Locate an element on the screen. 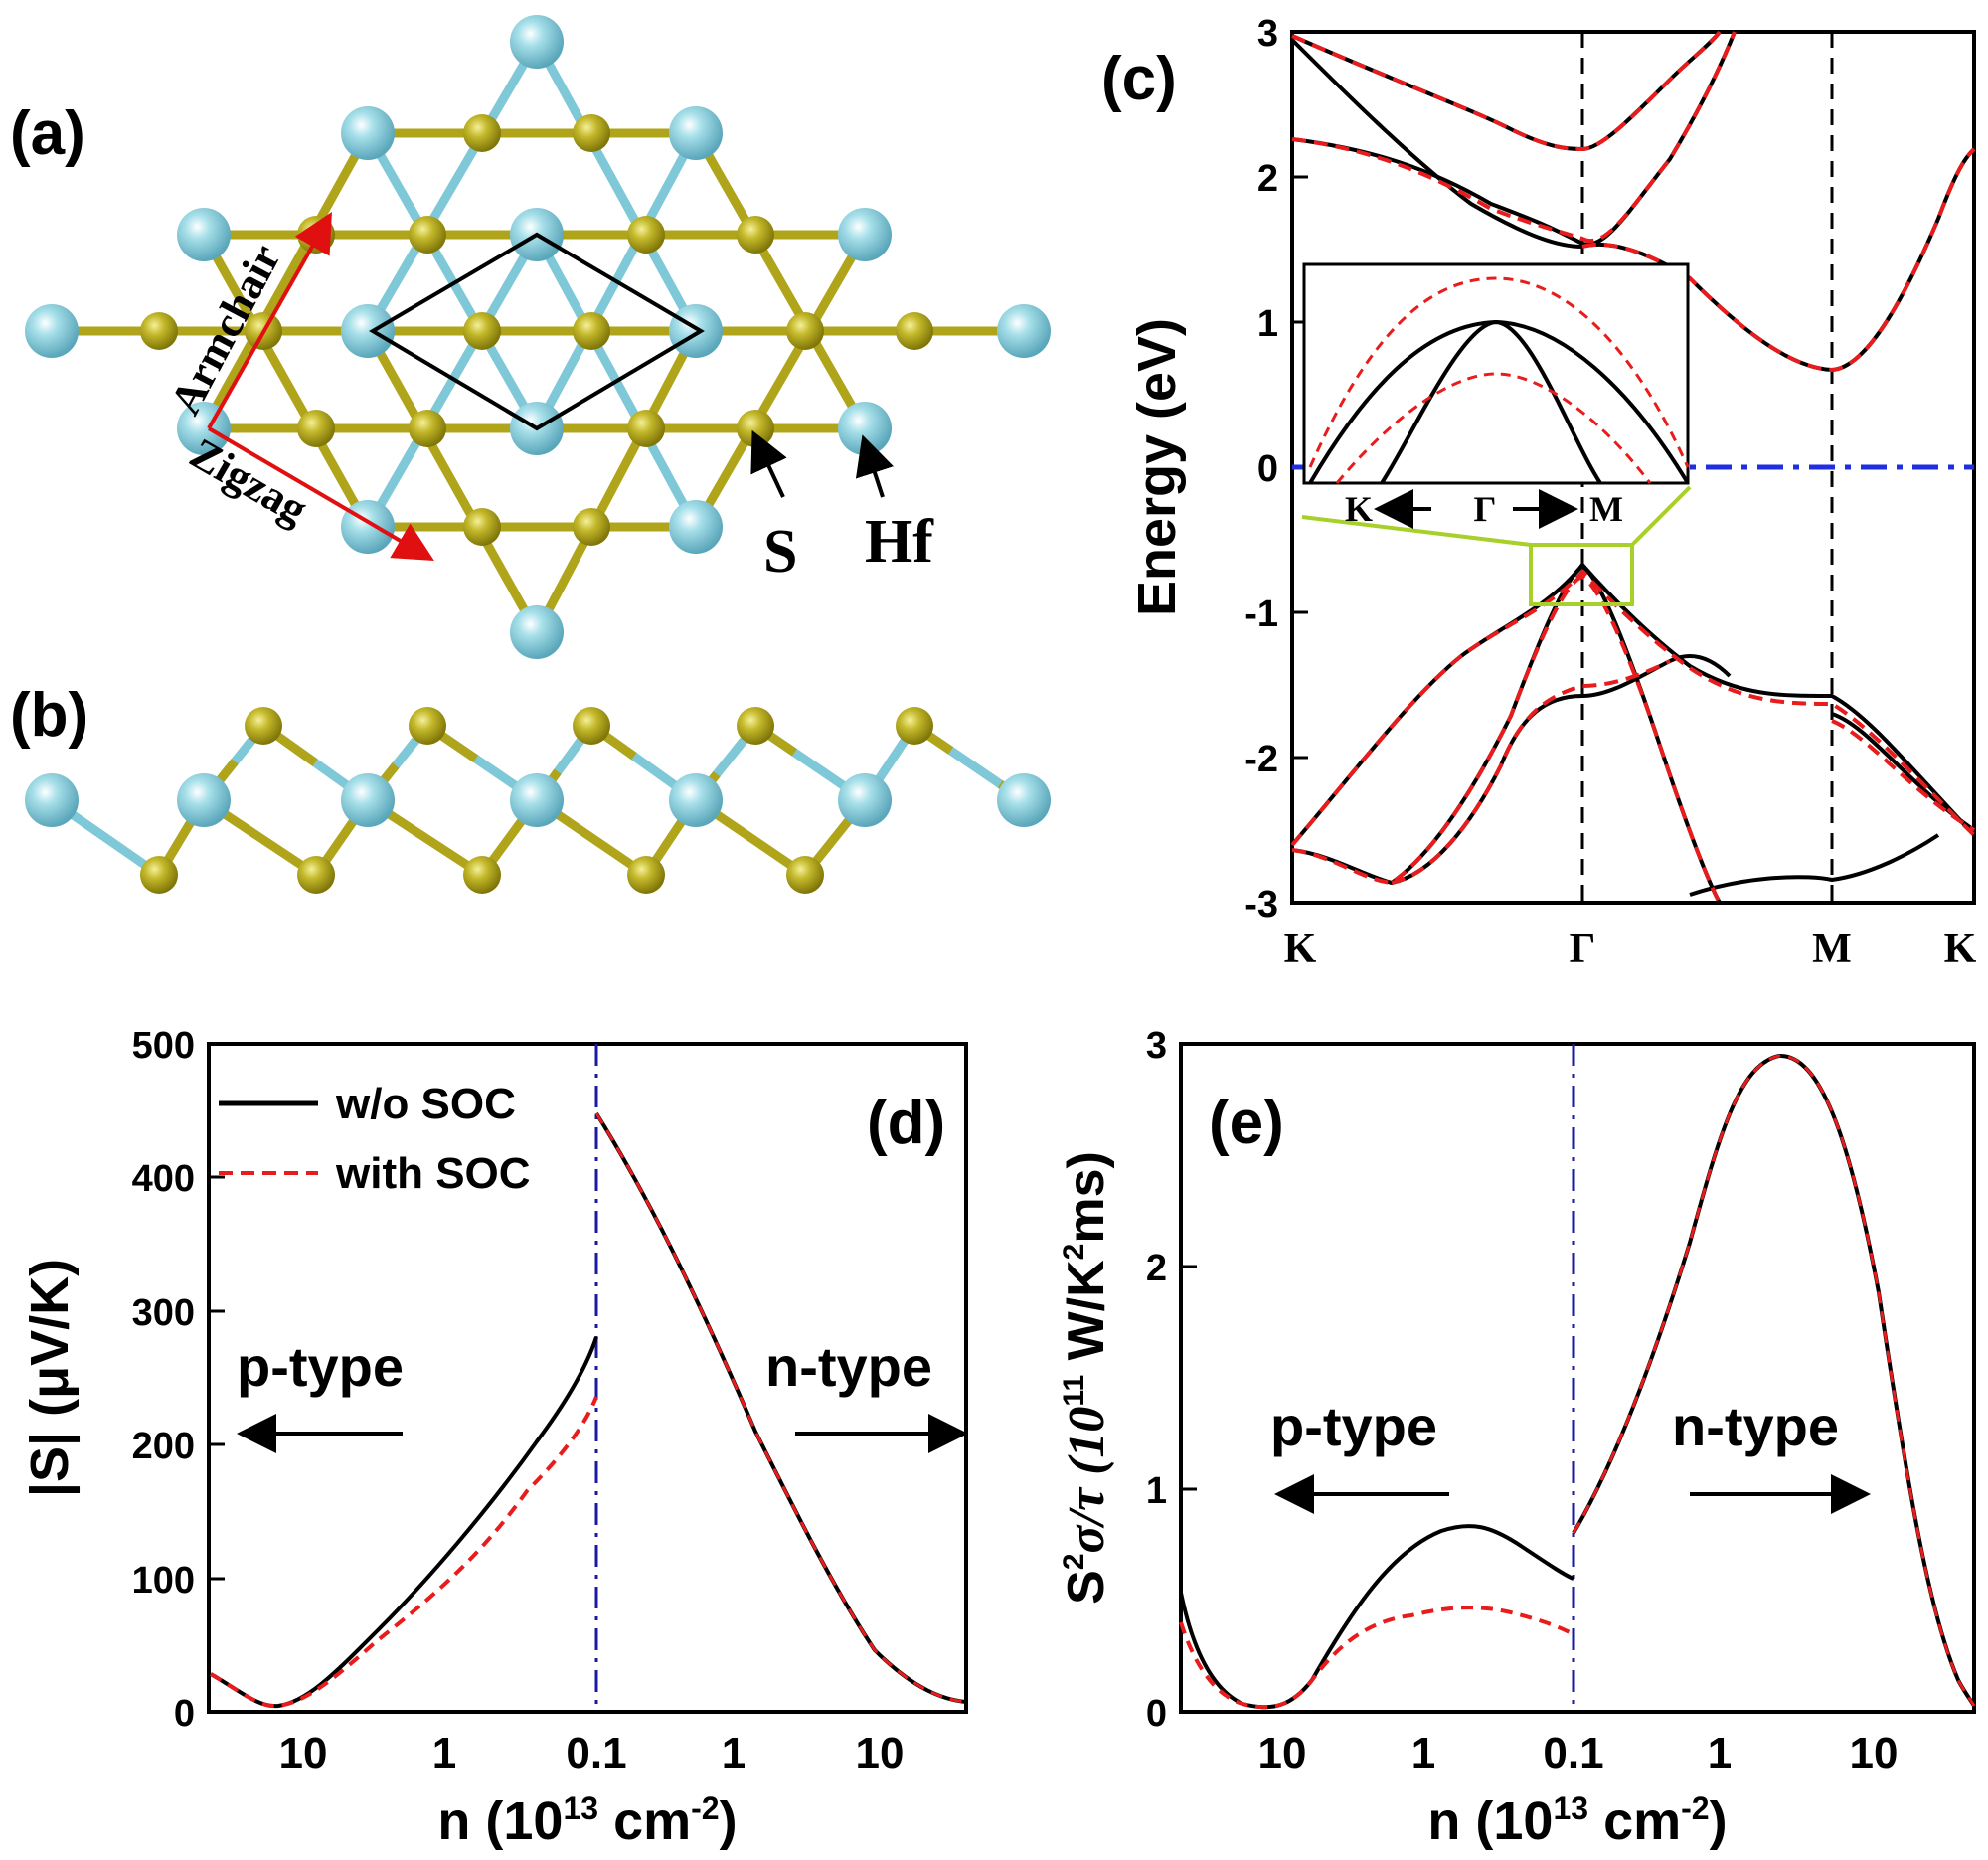 This screenshot has width=1988, height=1860. zigzag-label: Zigzag is located at coordinates (249, 481).